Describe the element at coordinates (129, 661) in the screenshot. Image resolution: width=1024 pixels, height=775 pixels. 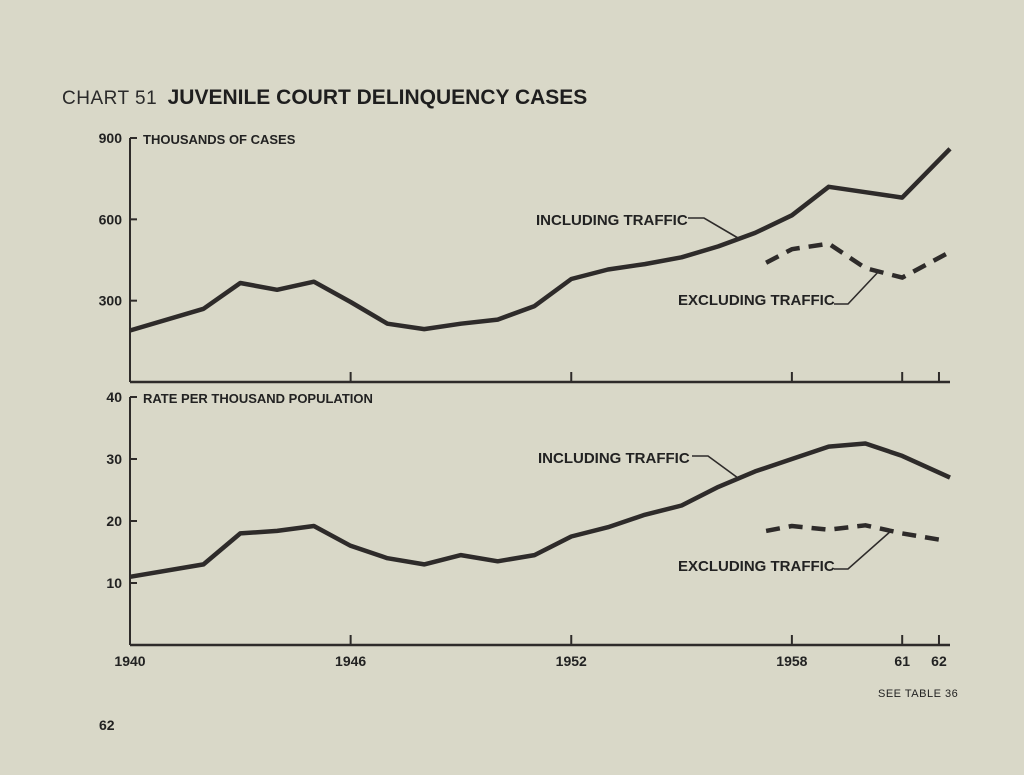
I see `x-tick-label: 1940` at that location.